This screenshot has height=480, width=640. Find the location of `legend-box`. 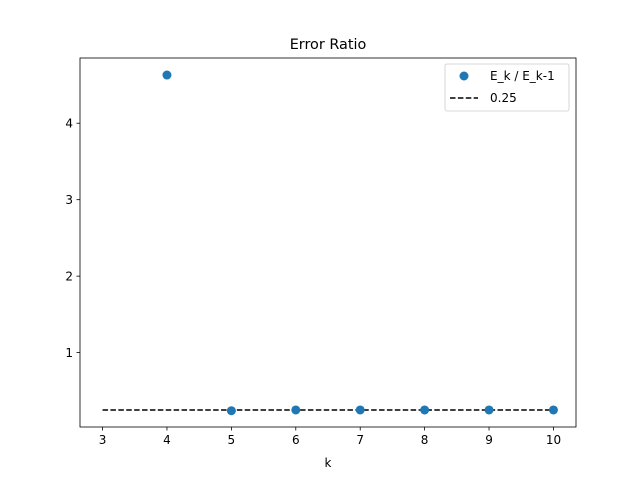

legend-box is located at coordinates (507, 87).